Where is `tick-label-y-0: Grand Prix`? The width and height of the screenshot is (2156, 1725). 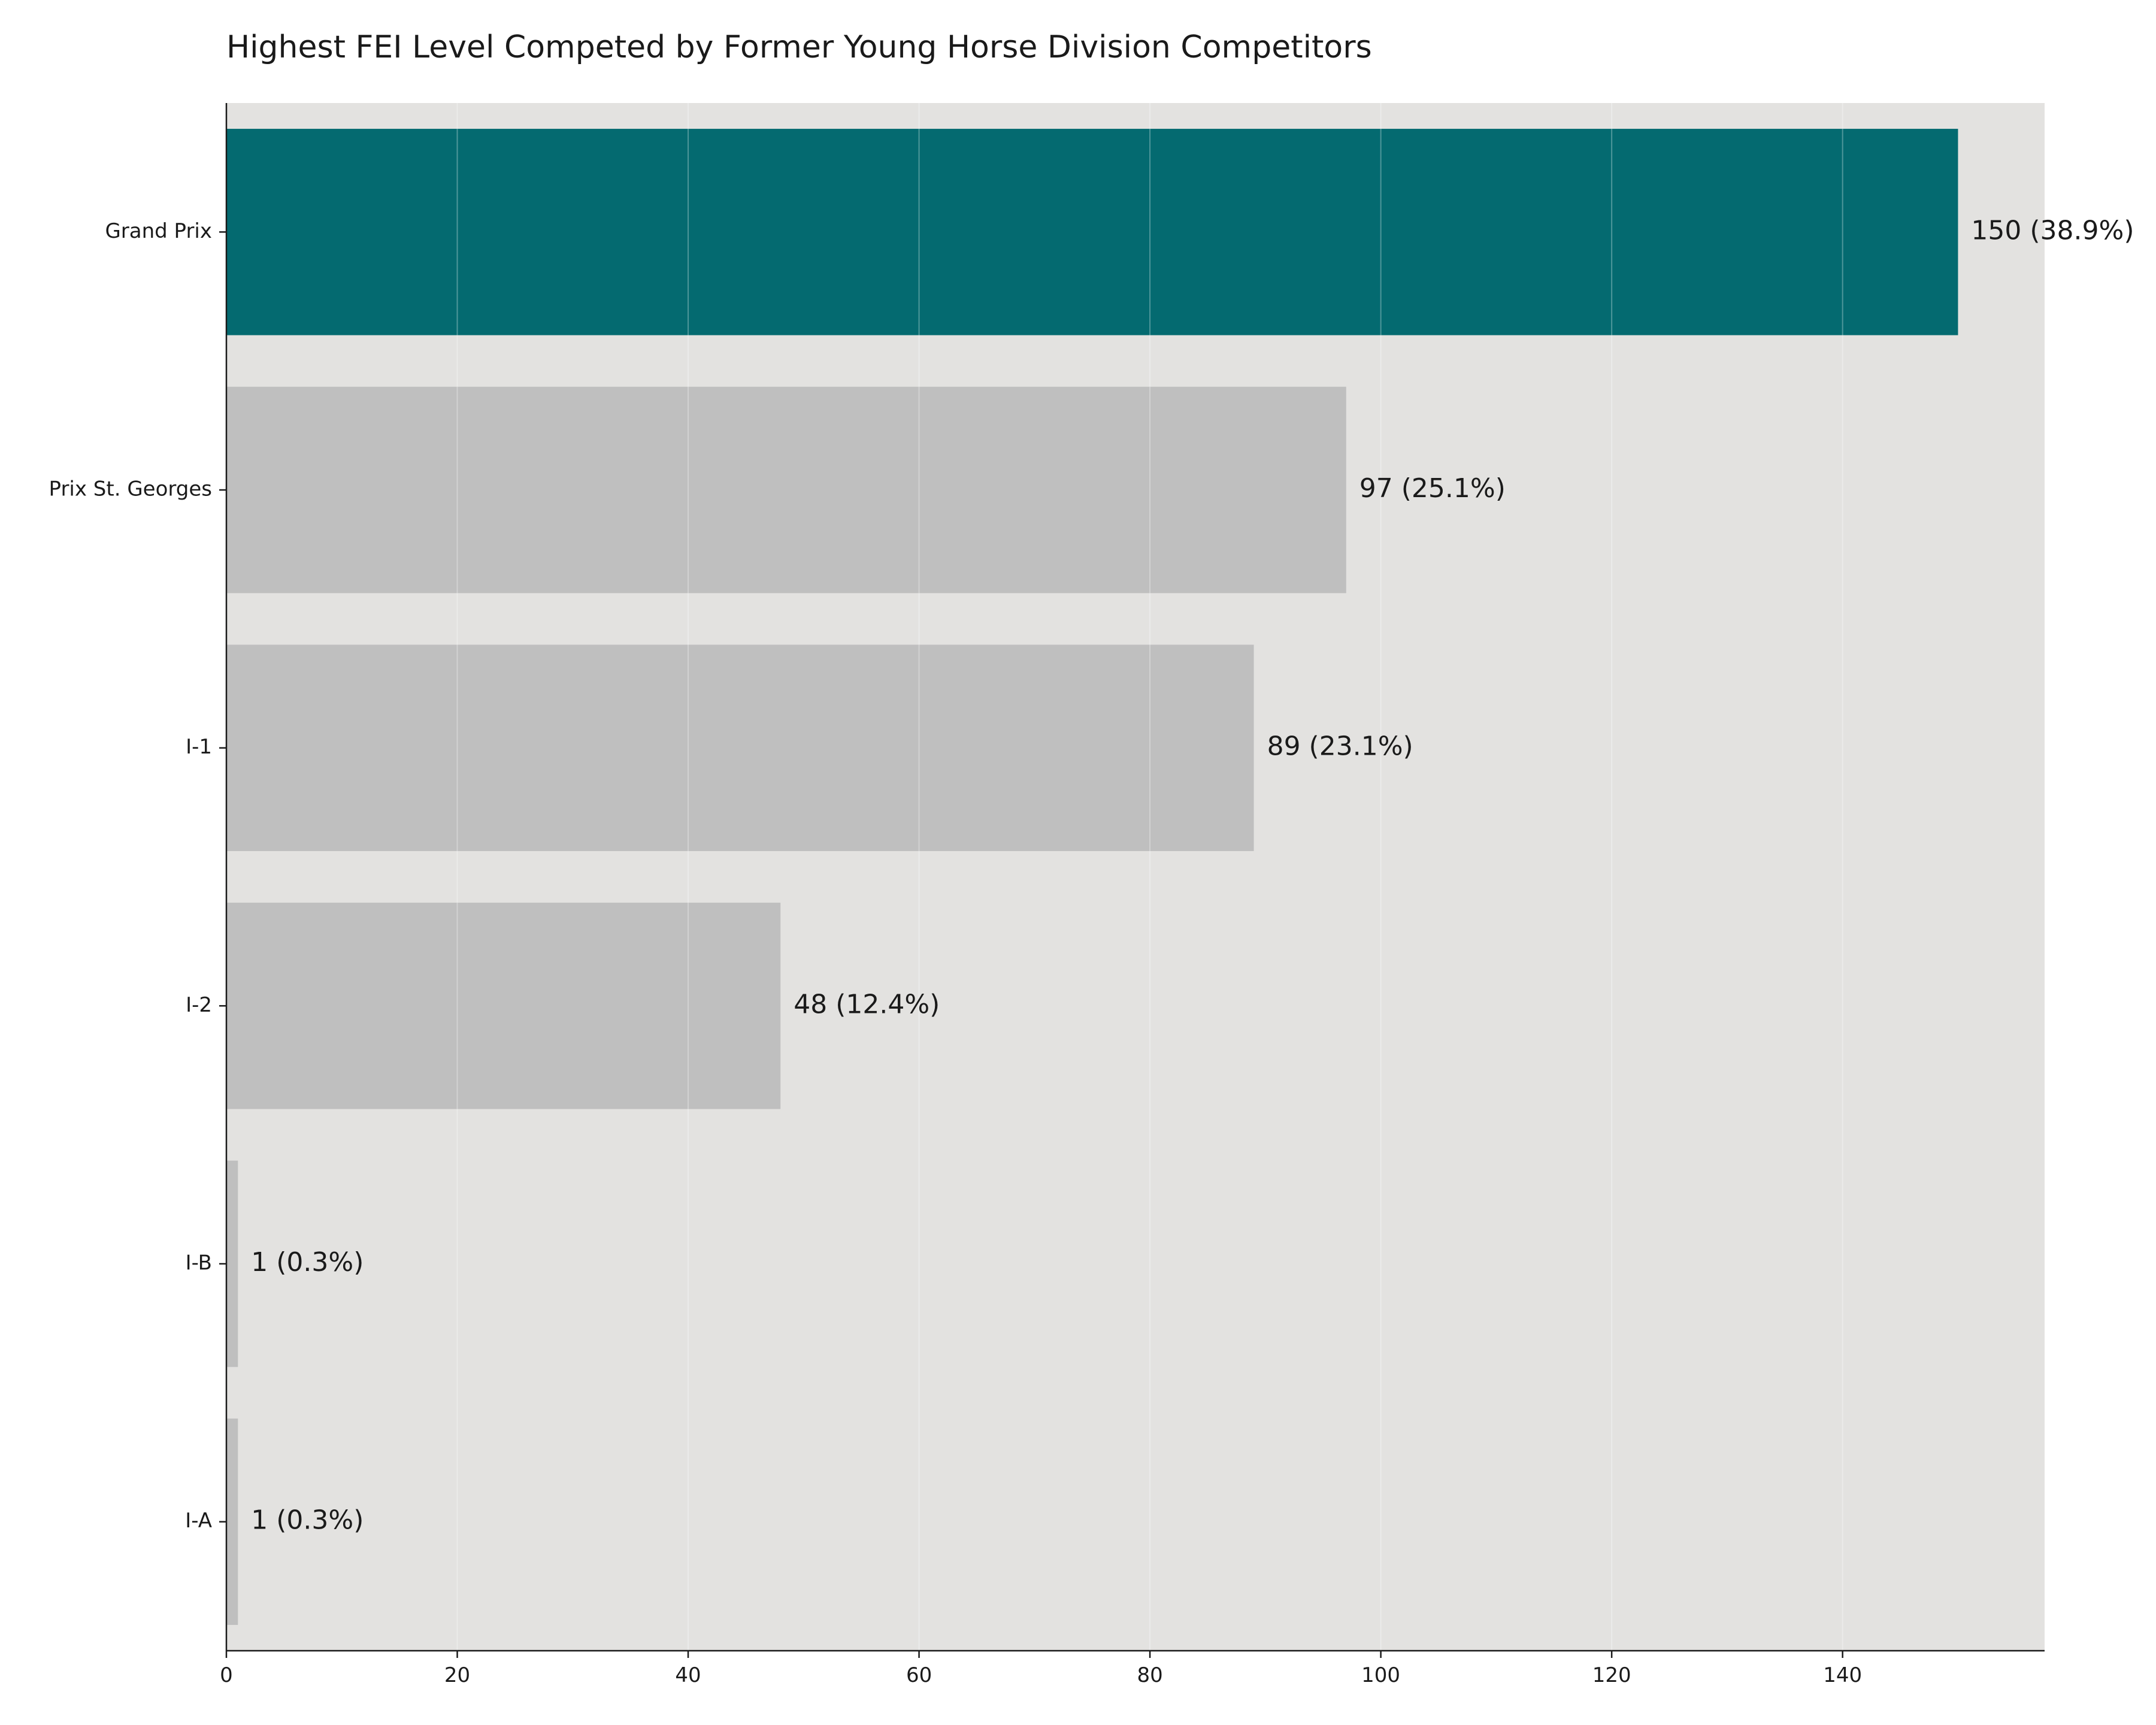
tick-label-y-0: Grand Prix is located at coordinates (158, 231).